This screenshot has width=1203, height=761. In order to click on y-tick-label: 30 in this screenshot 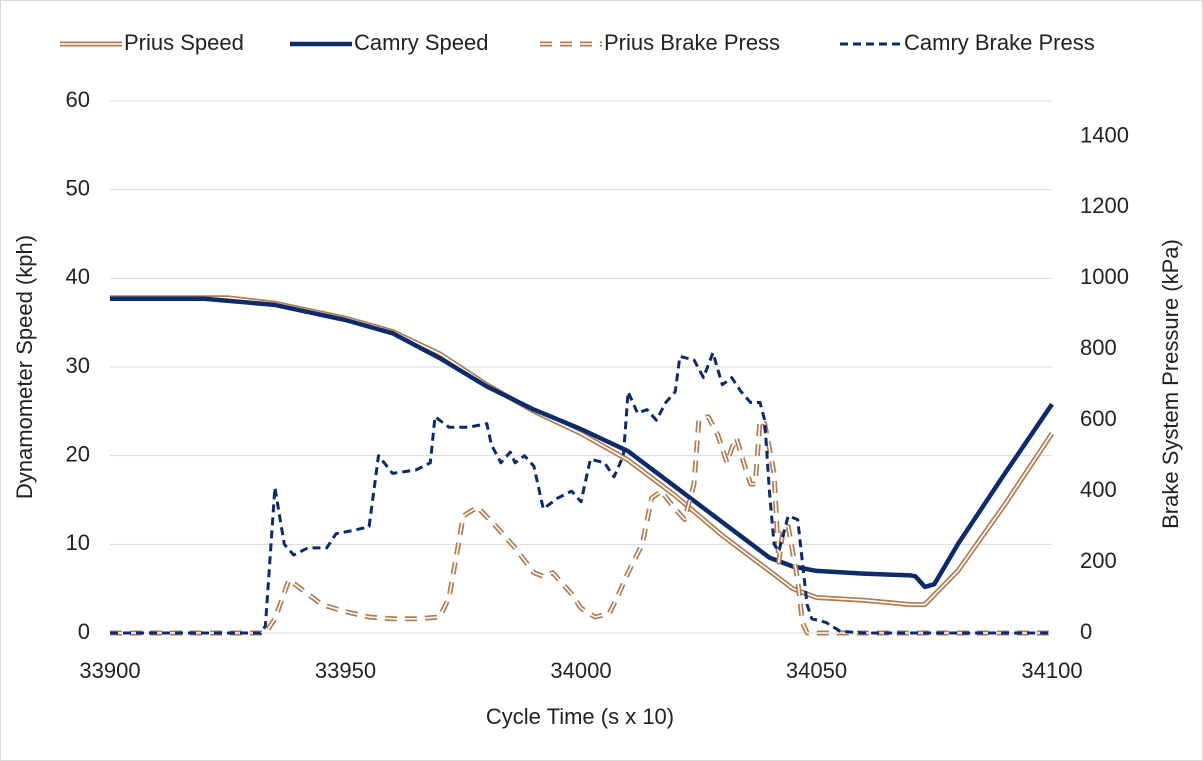, I will do `click(78, 365)`.